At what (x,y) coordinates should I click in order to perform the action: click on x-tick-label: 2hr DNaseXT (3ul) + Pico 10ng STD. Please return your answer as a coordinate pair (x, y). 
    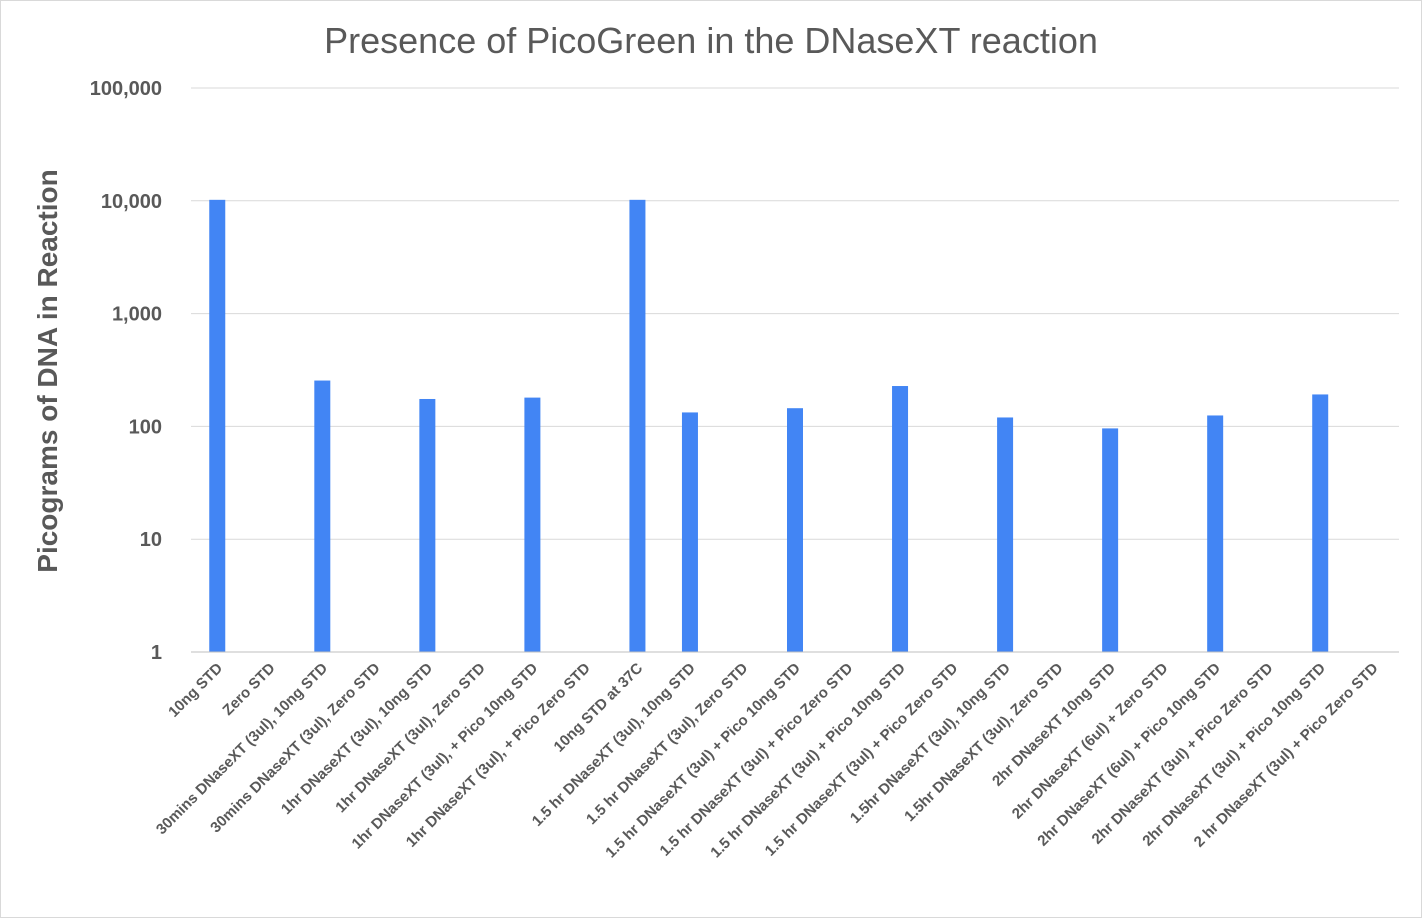
    Looking at the image, I should click on (1234, 755).